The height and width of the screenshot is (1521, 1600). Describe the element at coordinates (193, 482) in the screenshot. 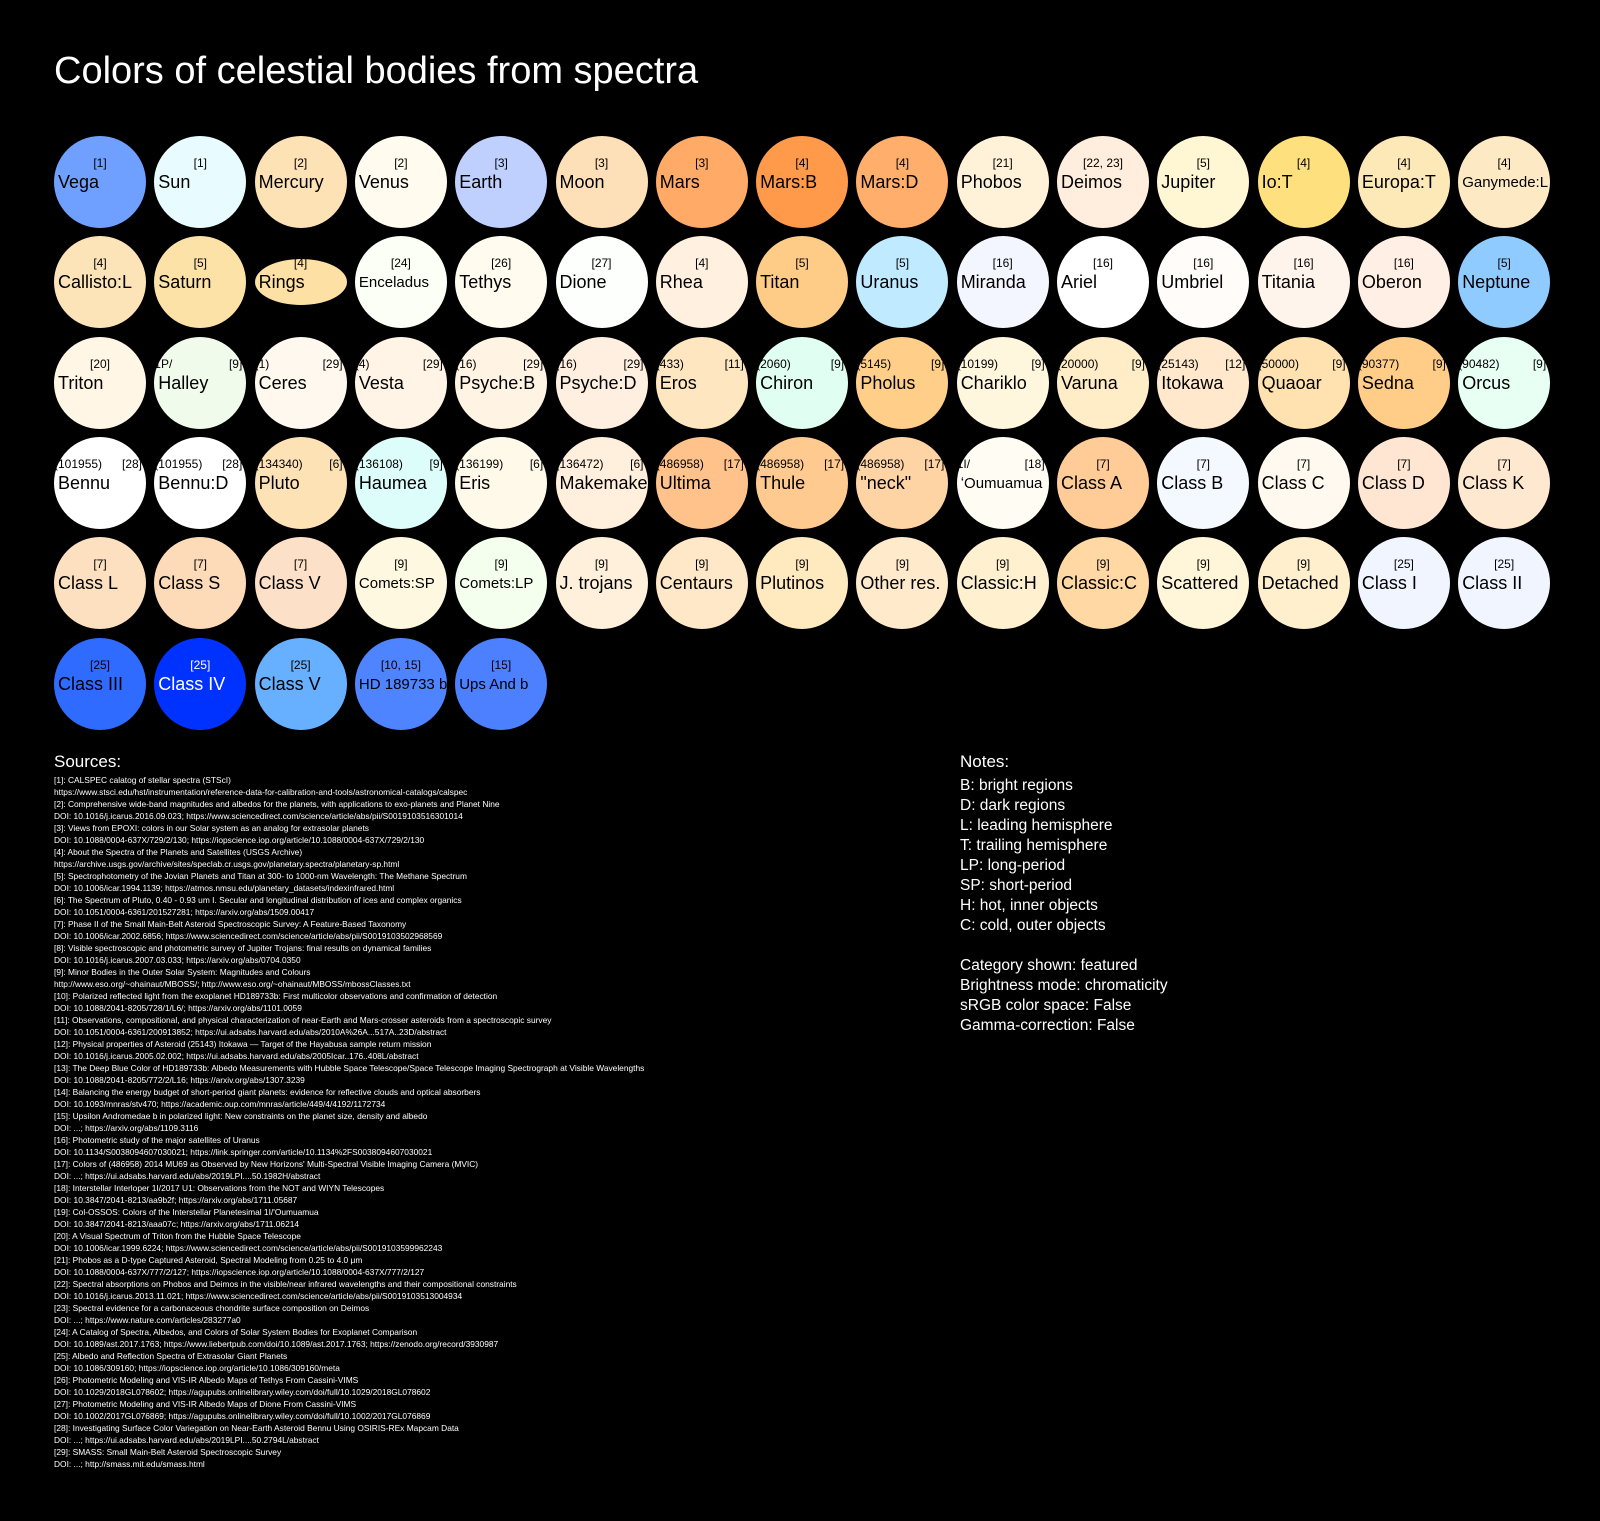

I see `body-name: Bennu:D` at that location.